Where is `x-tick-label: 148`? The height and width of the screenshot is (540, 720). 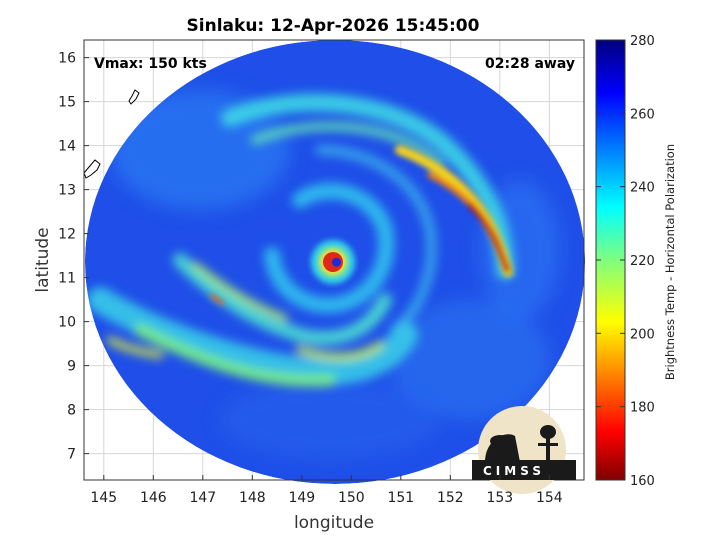 x-tick-label: 148 is located at coordinates (252, 498).